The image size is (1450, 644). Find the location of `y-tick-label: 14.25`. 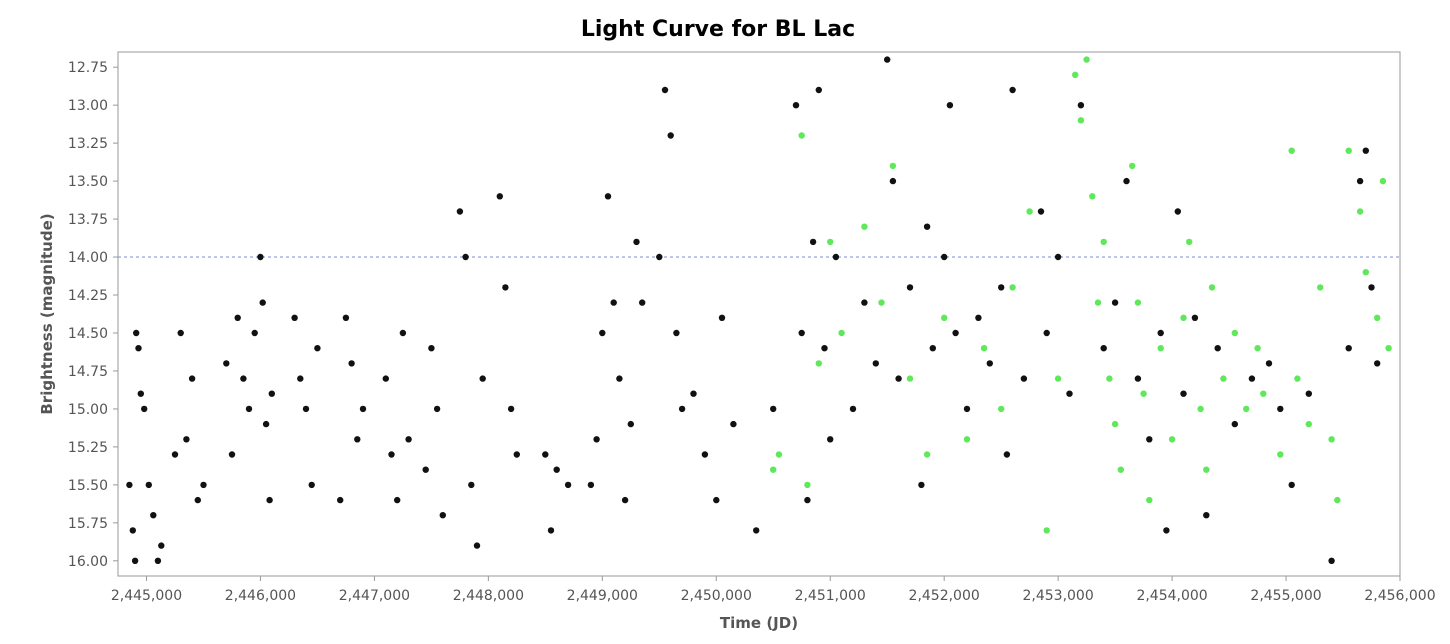

y-tick-label: 14.25 is located at coordinates (88, 296).